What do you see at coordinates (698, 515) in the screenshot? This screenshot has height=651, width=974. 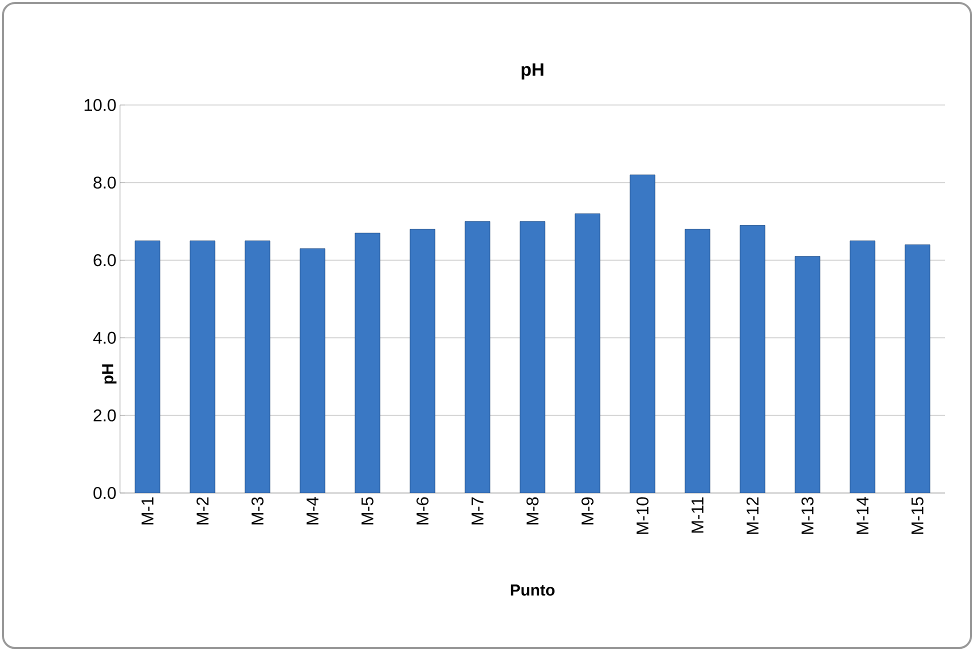 I see `x-tick-label: M-11` at bounding box center [698, 515].